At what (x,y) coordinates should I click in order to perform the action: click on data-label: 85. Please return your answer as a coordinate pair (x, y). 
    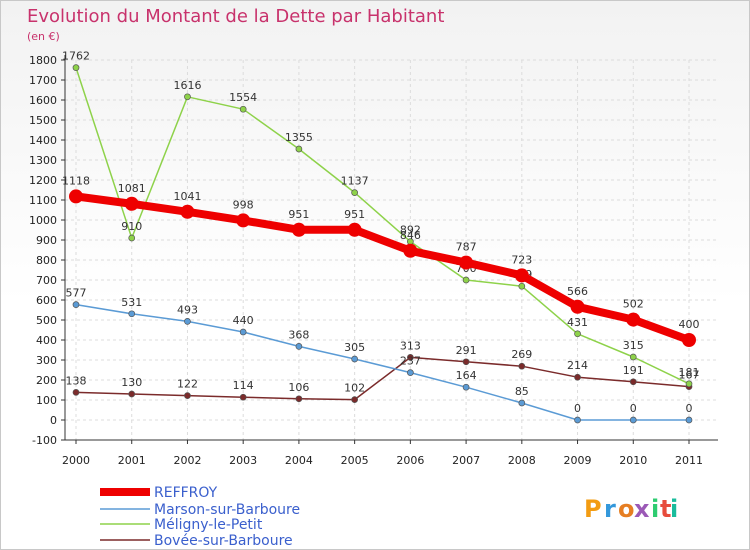
    Looking at the image, I should click on (522, 391).